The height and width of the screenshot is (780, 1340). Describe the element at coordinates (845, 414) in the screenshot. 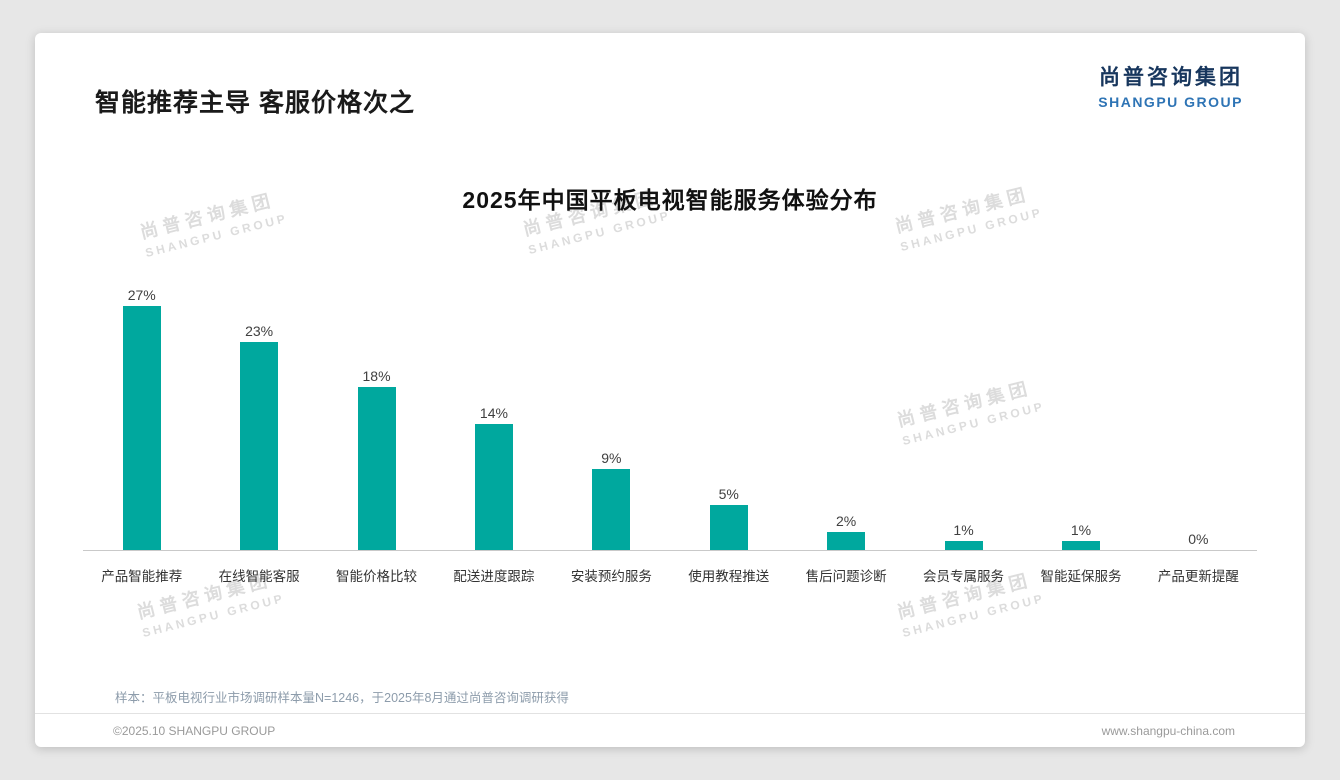

I see `bar-column: 2%` at that location.